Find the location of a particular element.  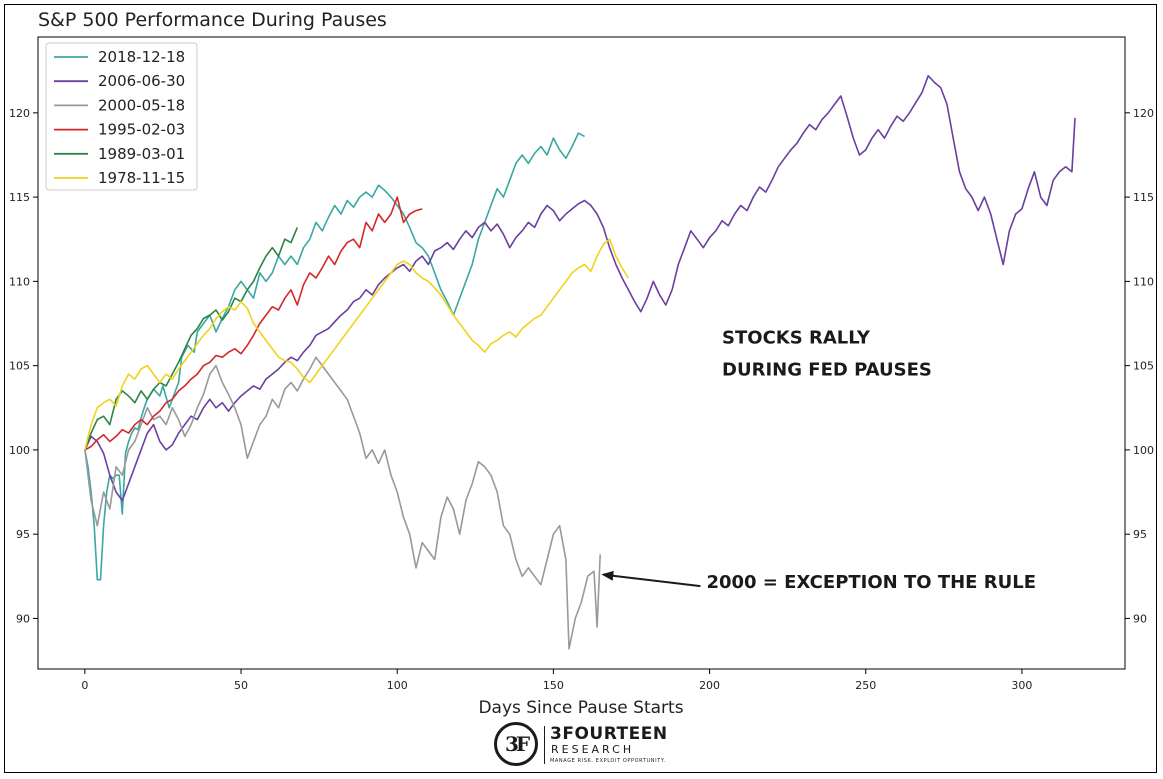

y-tick-label-left-0: 90 is located at coordinates (23, 618).